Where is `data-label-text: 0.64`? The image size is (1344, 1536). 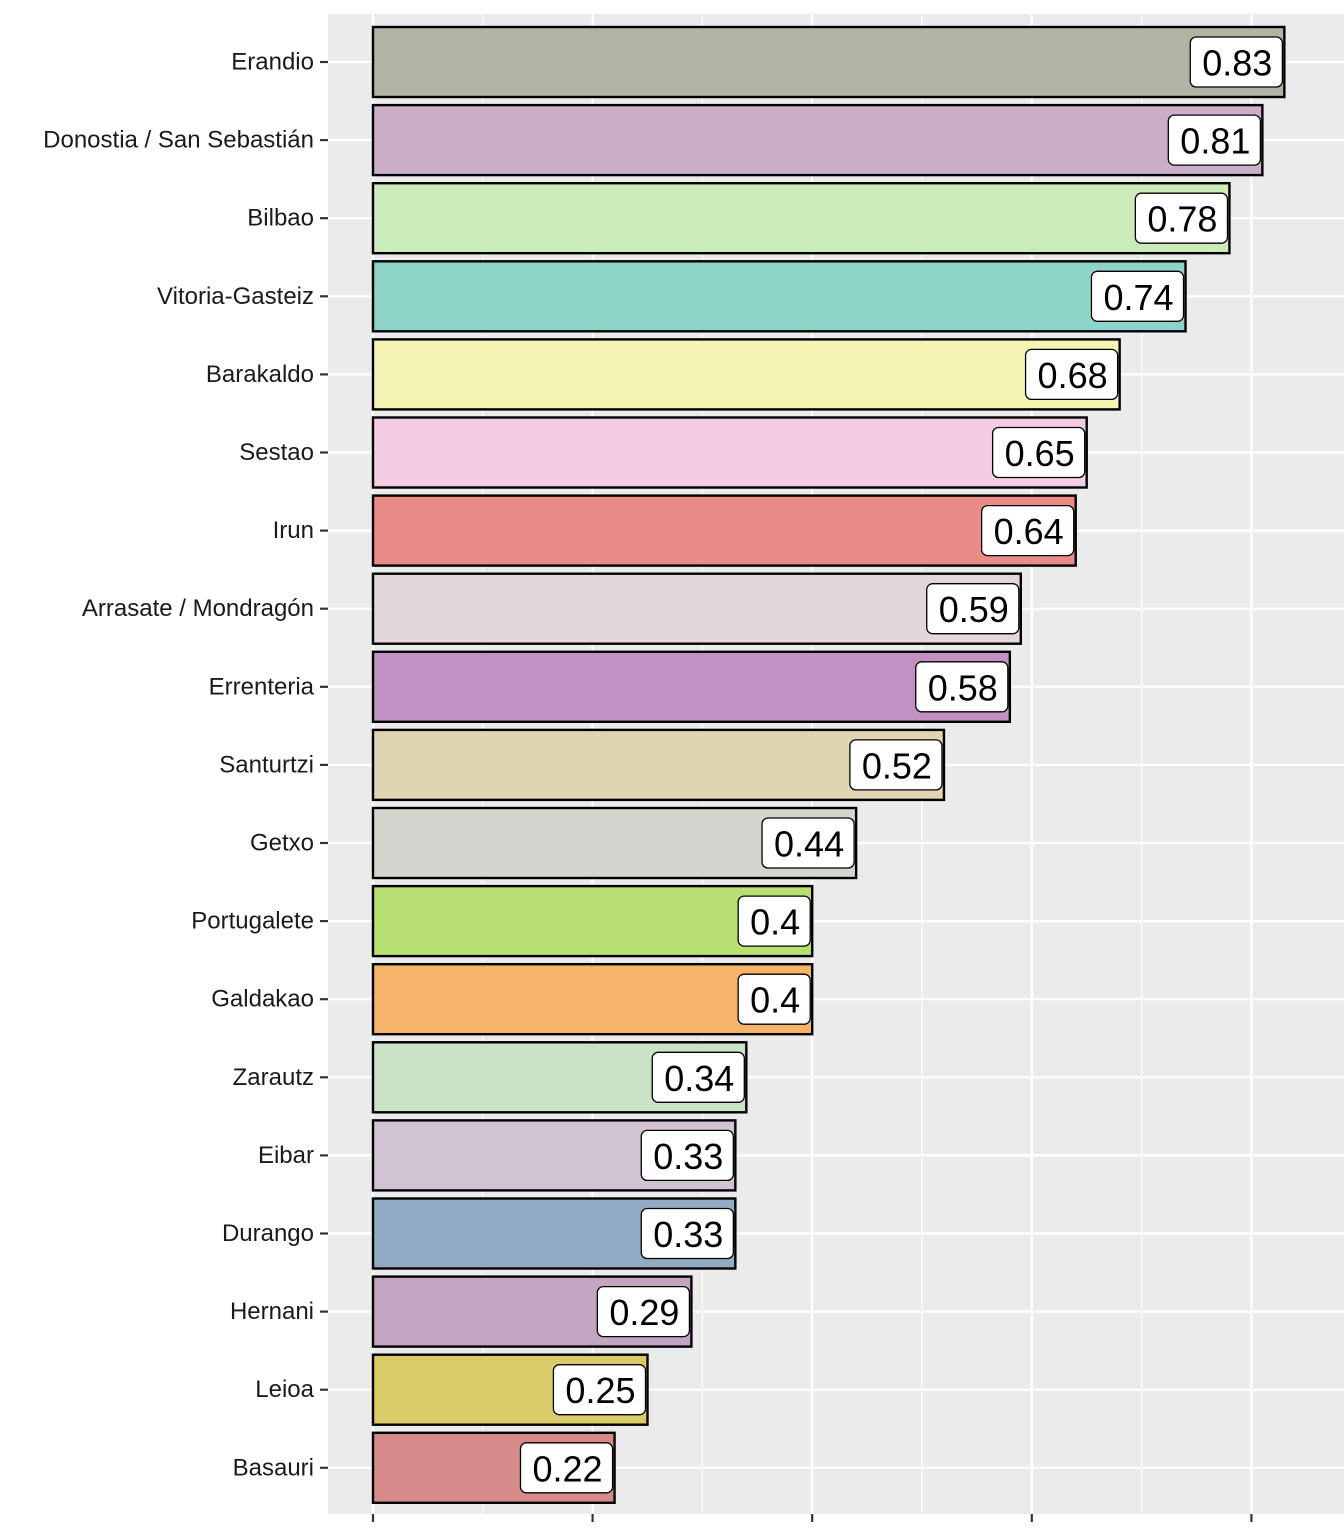 data-label-text: 0.64 is located at coordinates (1029, 531).